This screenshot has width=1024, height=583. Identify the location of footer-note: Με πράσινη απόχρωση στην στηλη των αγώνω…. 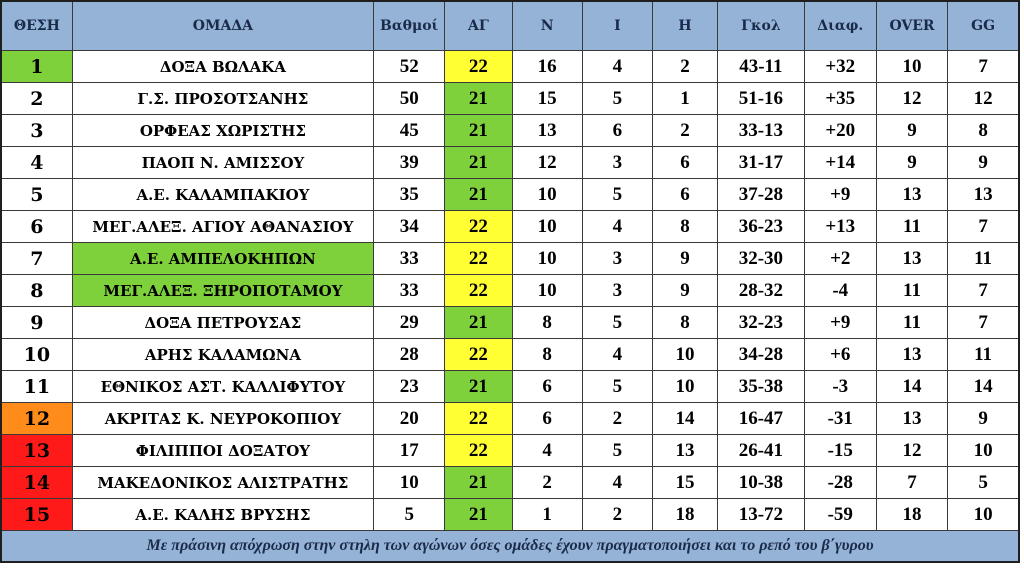
(510, 546).